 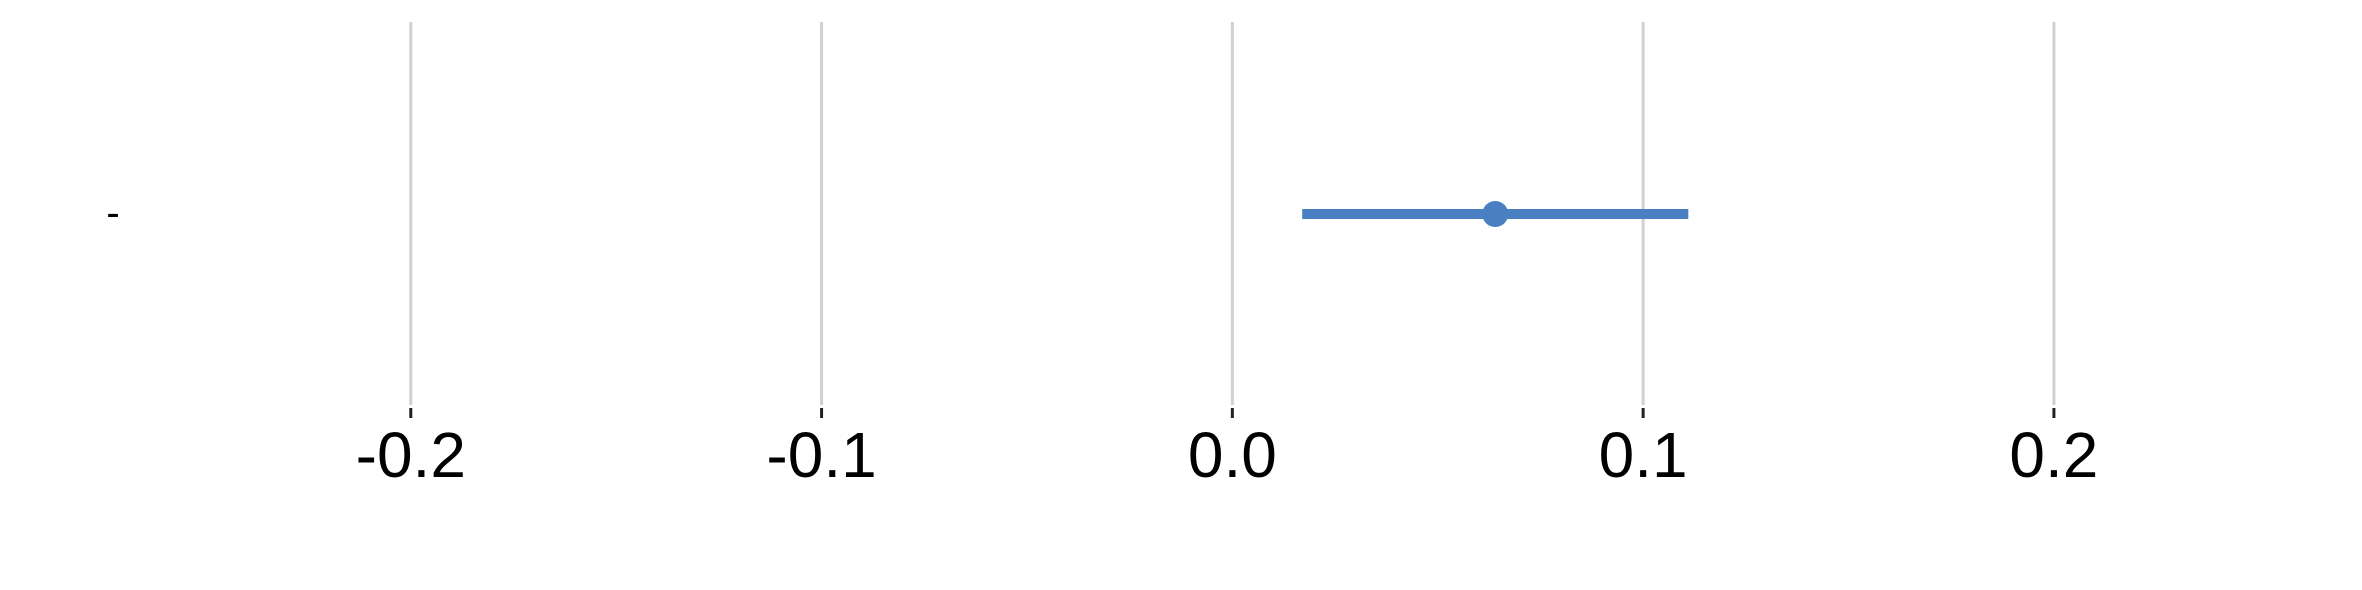 I want to click on x-axis: -0.2 -0.1 0.0 0.1 0.2, so click(x=1227, y=449).